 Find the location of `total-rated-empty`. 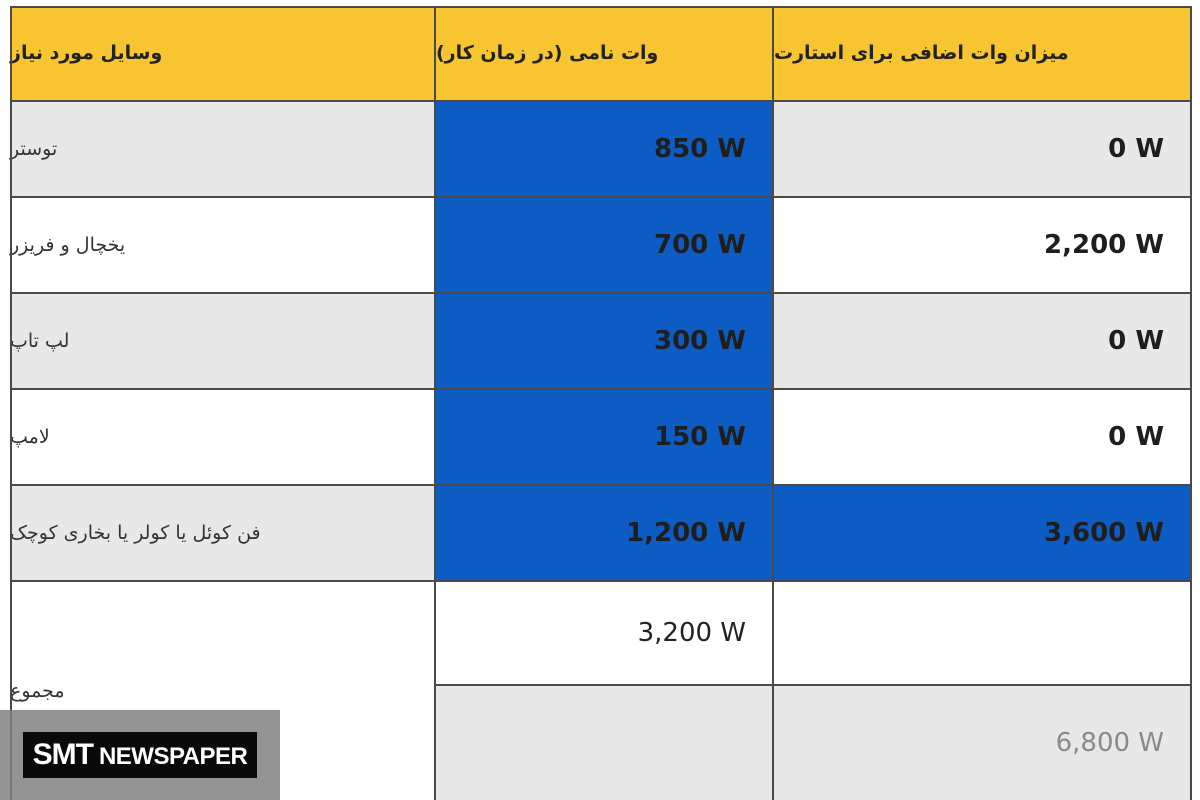

total-rated-empty is located at coordinates (605, 743).